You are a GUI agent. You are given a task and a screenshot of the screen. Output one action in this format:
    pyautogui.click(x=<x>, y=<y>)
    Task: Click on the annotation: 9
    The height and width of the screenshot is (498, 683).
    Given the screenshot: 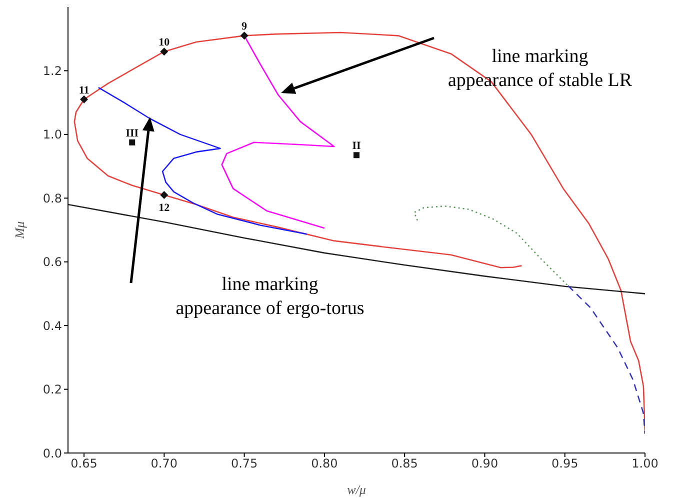 What is the action you would take?
    pyautogui.click(x=245, y=26)
    